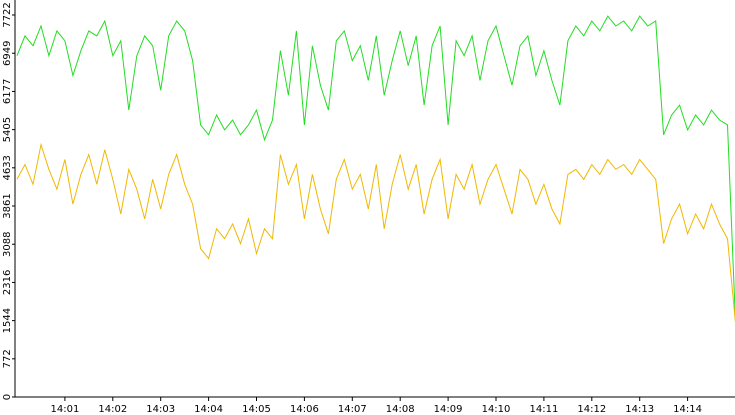  I want to click on x-tick-label: 14:03, so click(160, 409).